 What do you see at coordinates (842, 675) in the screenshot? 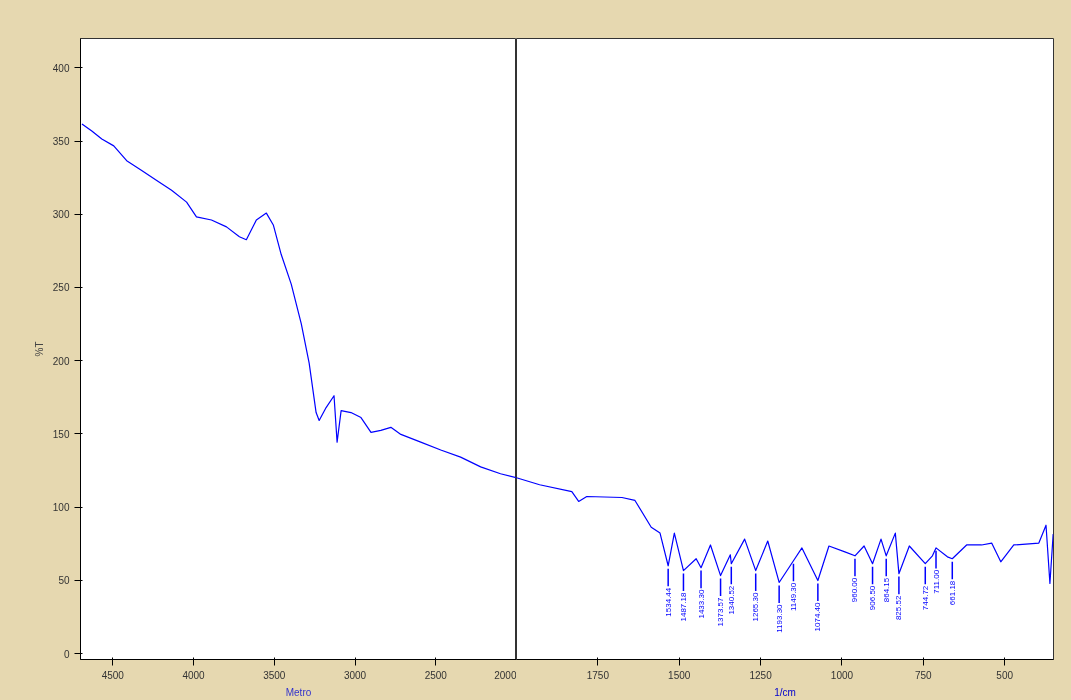
I see `x-tick-label: 1000` at bounding box center [842, 675].